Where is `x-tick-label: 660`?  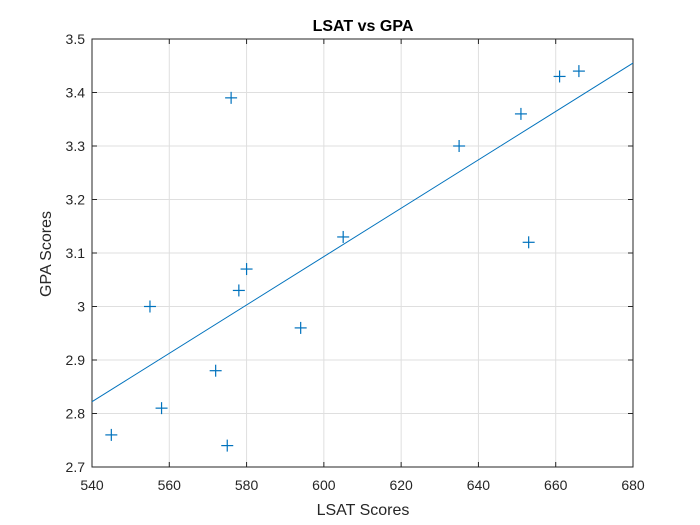 x-tick-label: 660 is located at coordinates (556, 485).